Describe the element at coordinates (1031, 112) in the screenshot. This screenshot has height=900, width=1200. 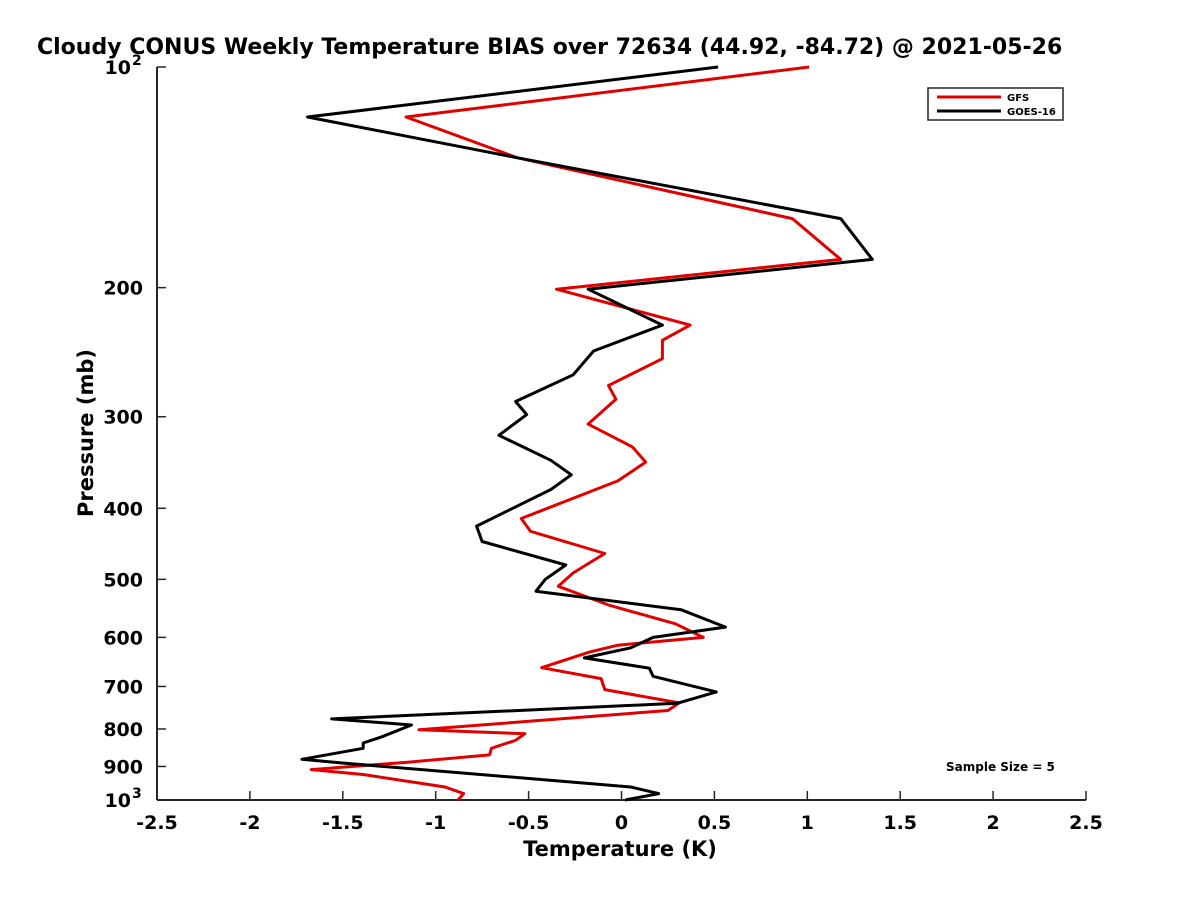
I see `legend-label-goes-16: GOES-16` at that location.